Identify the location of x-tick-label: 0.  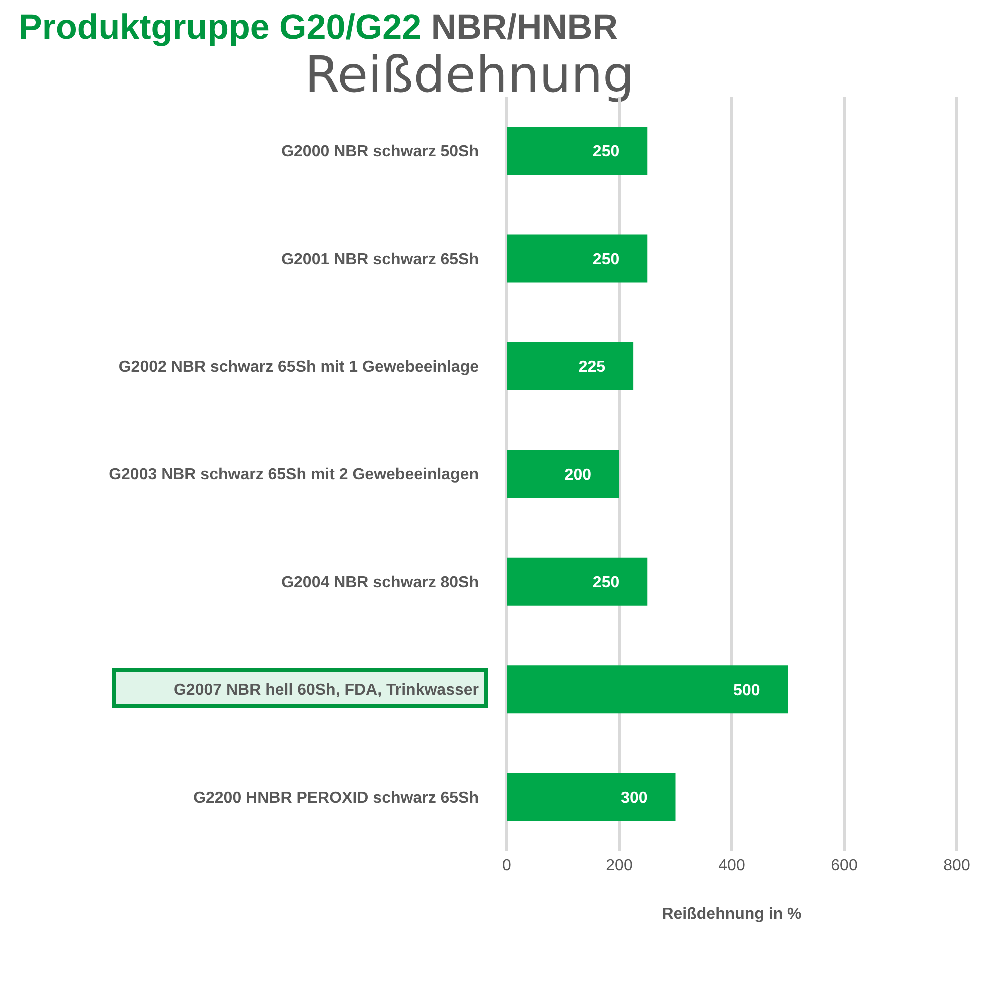
(507, 865).